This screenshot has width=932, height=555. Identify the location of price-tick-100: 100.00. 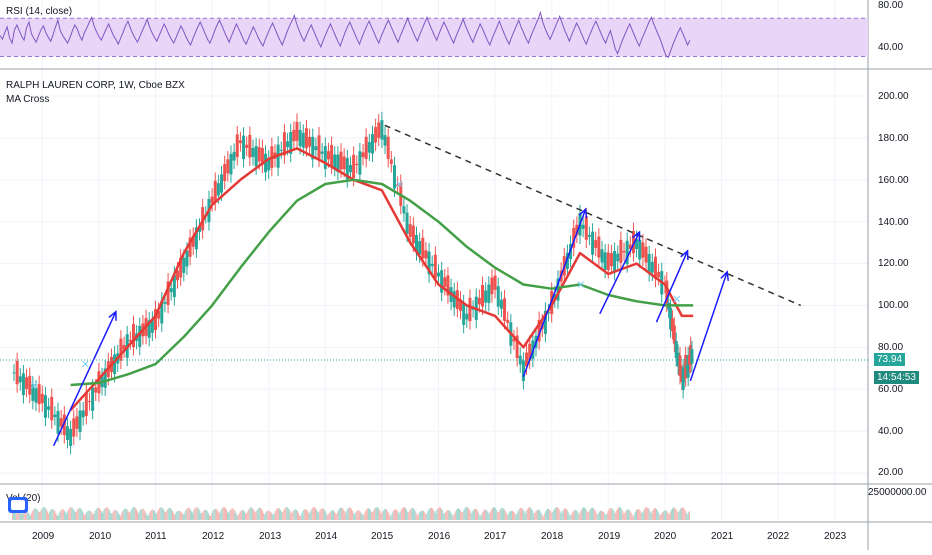
(893, 305).